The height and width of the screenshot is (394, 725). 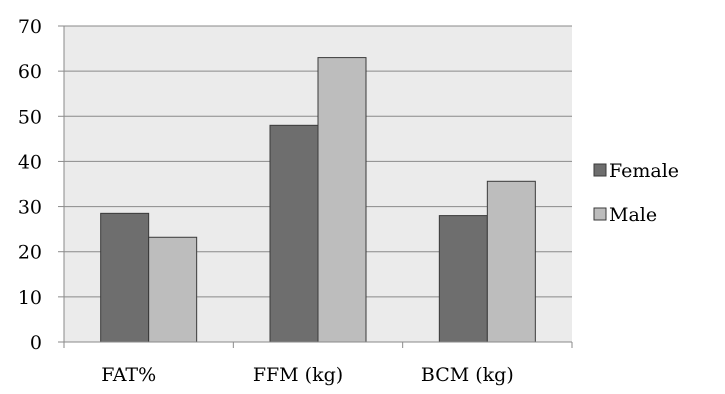 What do you see at coordinates (30, 253) in the screenshot?
I see `y-tick-label: 20` at bounding box center [30, 253].